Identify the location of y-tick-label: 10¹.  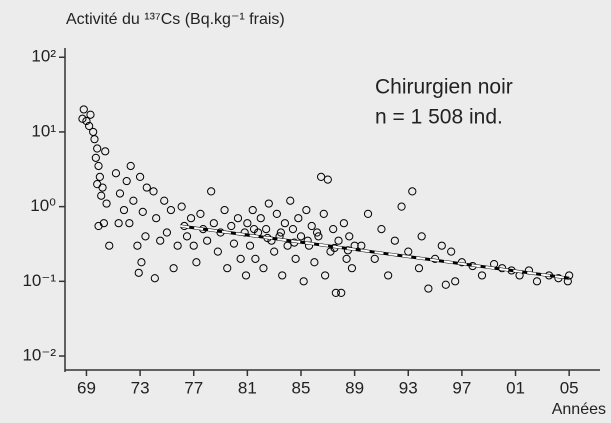
(43, 130).